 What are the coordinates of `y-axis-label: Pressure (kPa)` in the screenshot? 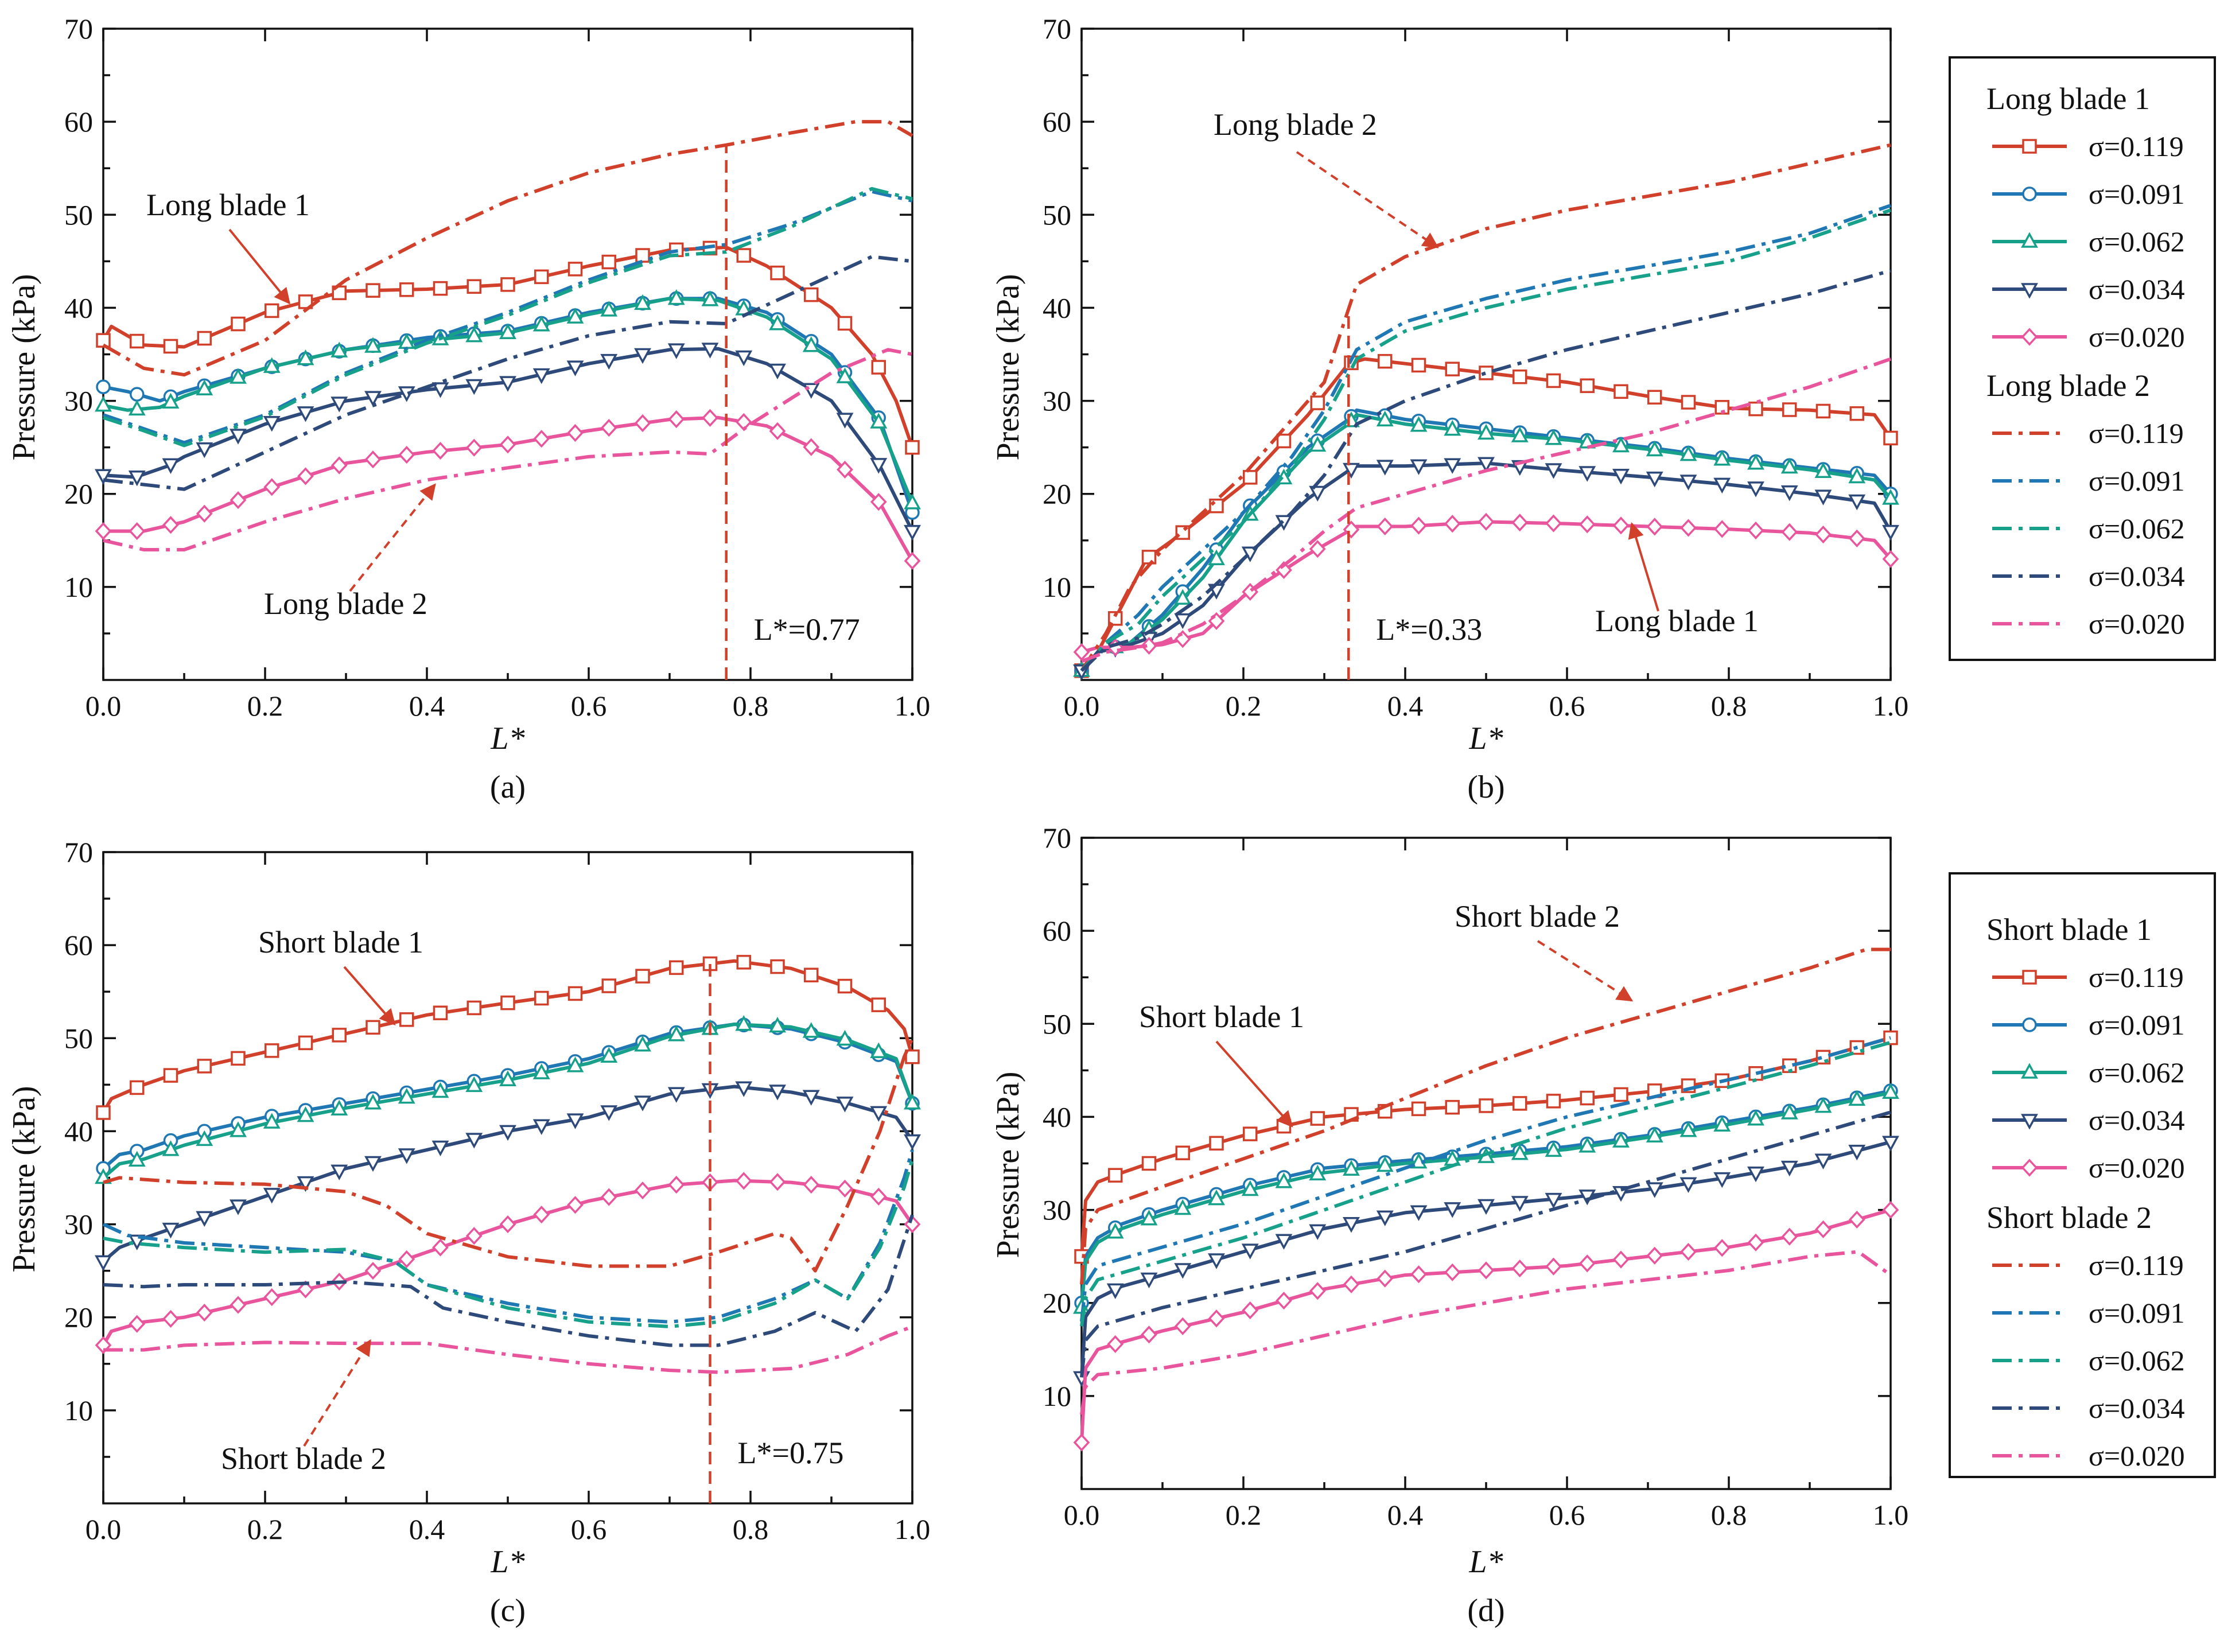 It's located at (1008, 367).